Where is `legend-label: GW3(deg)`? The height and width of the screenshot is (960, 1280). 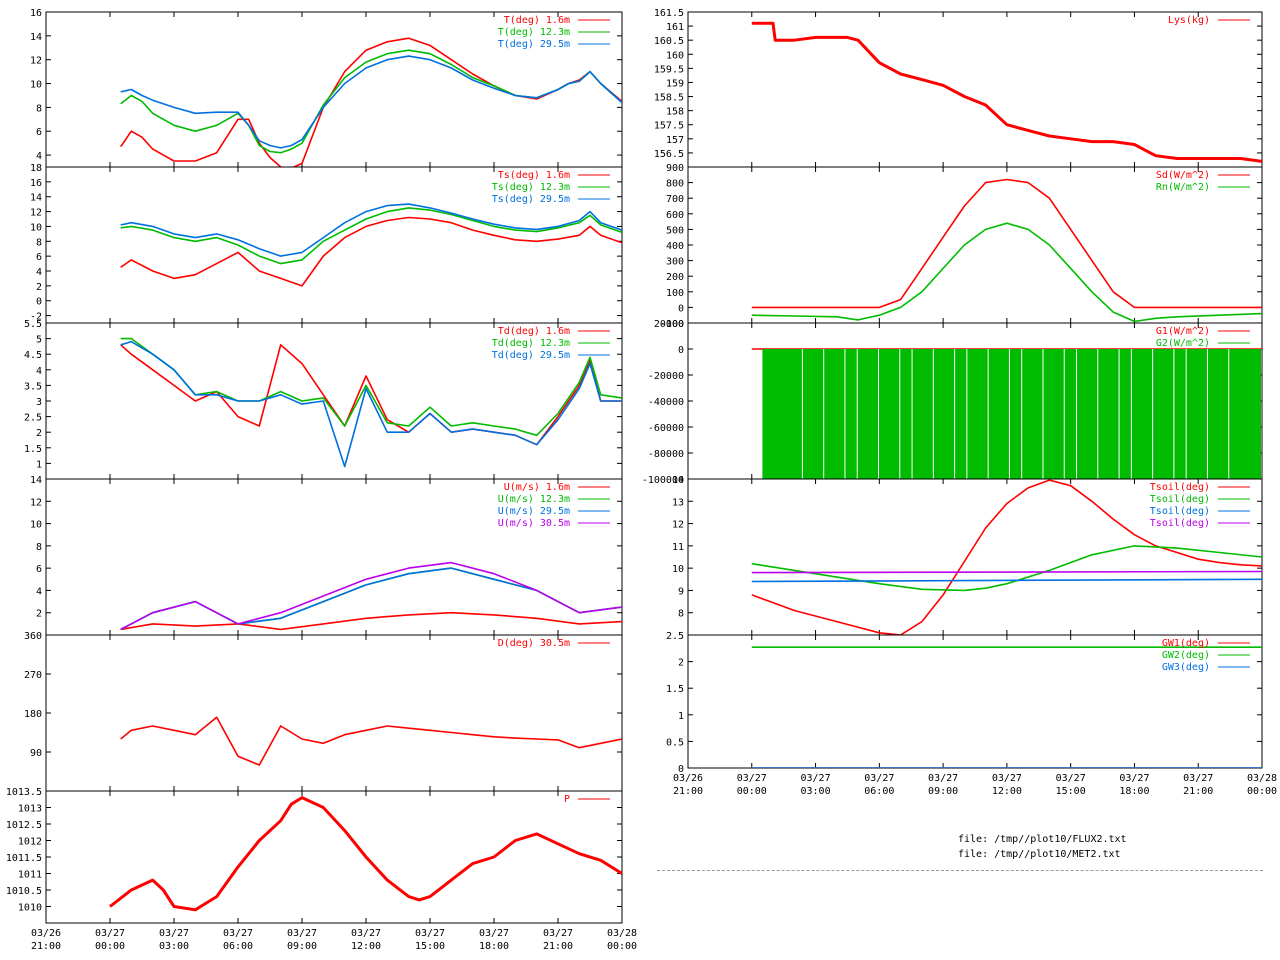 legend-label: GW3(deg) is located at coordinates (1186, 667).